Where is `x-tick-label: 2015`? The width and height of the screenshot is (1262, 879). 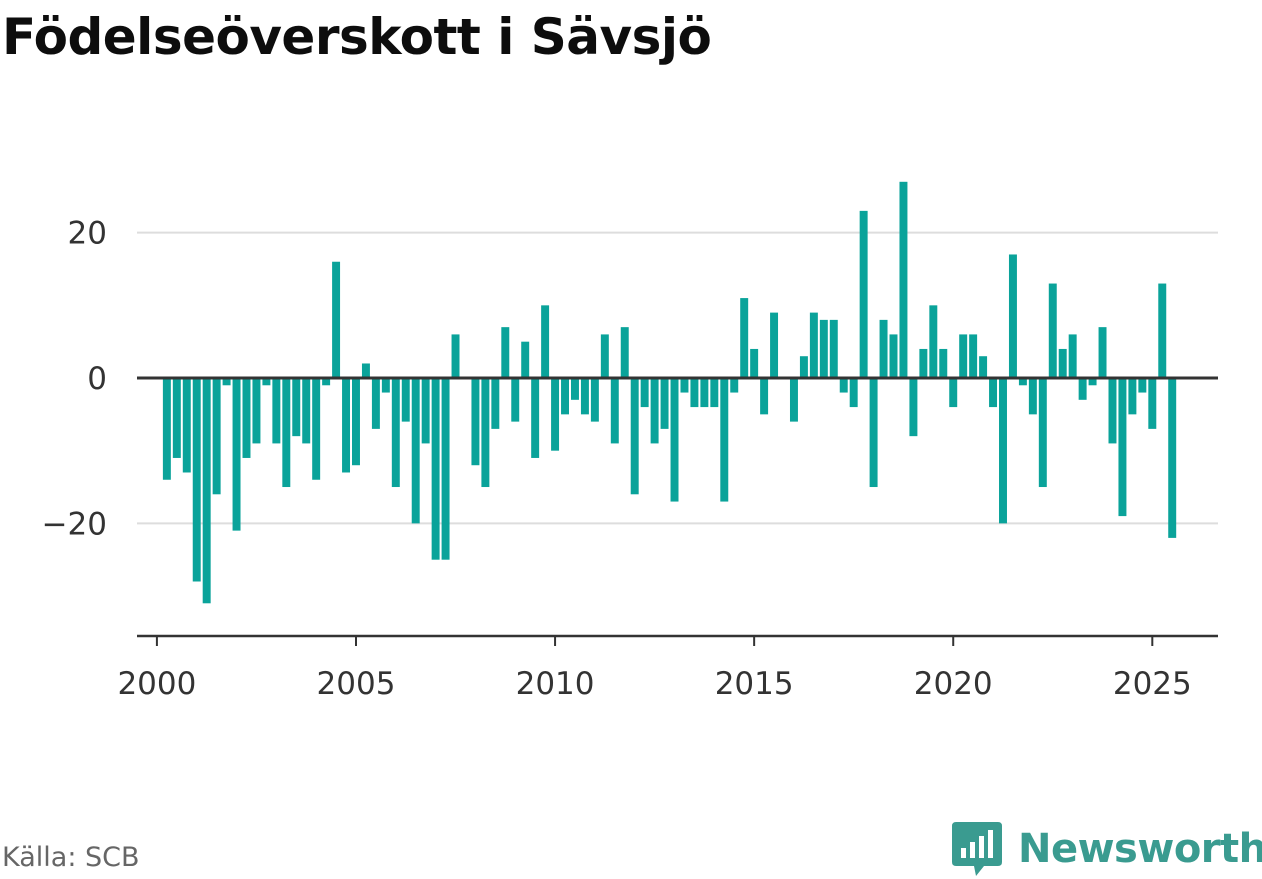 x-tick-label: 2015 is located at coordinates (754, 684).